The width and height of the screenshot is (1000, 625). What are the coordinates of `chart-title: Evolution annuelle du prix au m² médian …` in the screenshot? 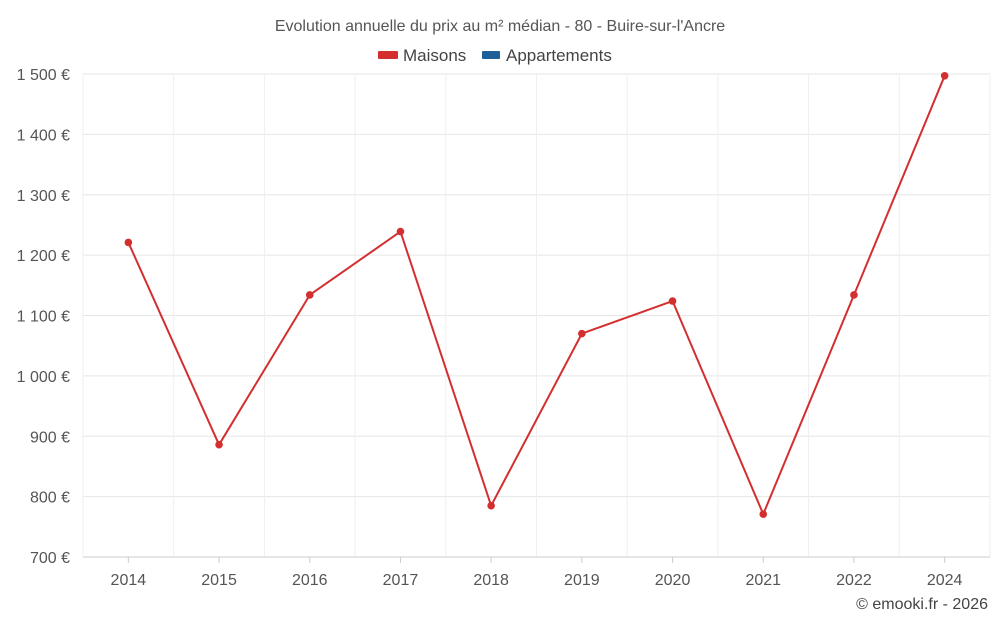 It's located at (500, 26).